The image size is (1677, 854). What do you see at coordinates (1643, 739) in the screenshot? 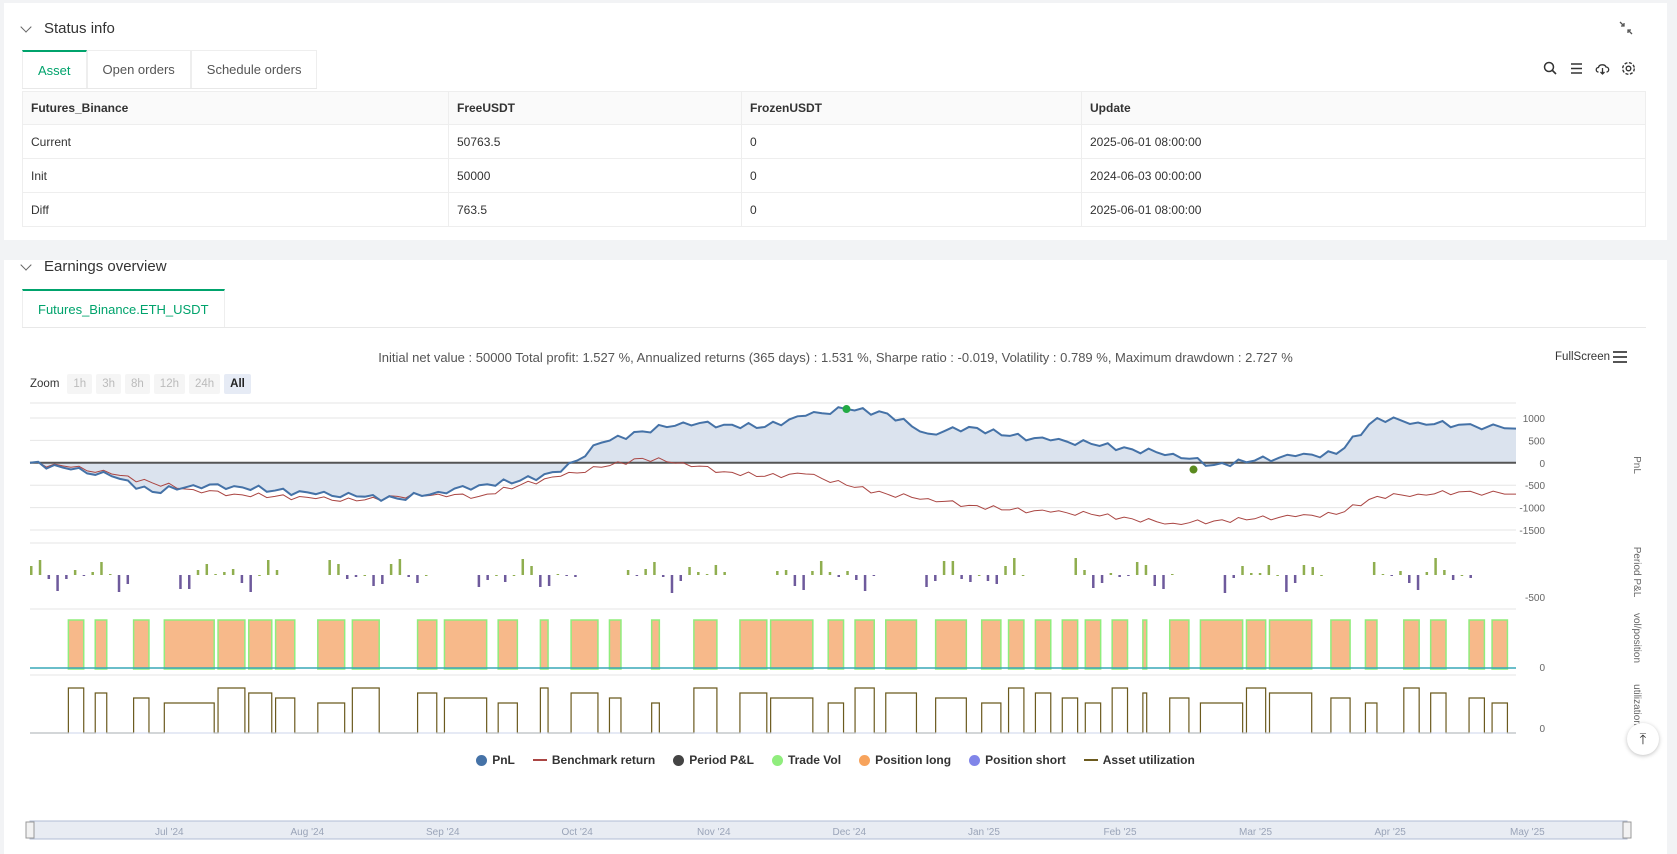
I see `scroll-to-top-button: ⤒` at bounding box center [1643, 739].